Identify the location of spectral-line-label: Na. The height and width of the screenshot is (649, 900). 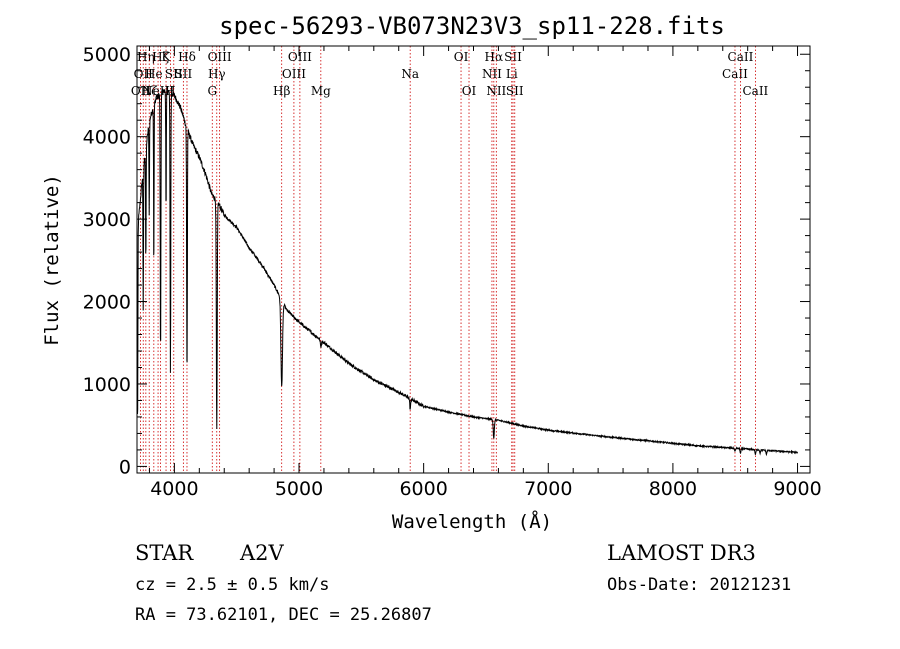
(410, 74).